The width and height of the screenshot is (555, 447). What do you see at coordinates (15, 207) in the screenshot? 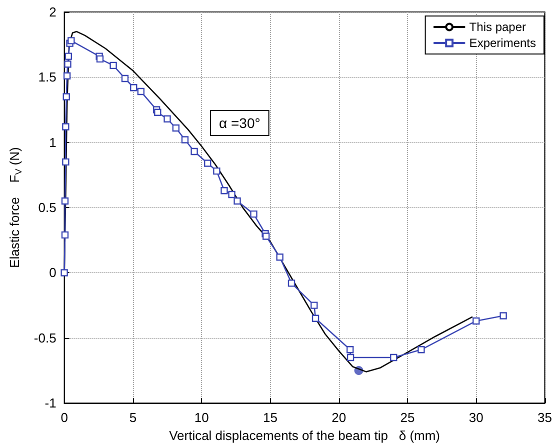
I see `y-axis-title: Elastic force FV (N)` at bounding box center [15, 207].